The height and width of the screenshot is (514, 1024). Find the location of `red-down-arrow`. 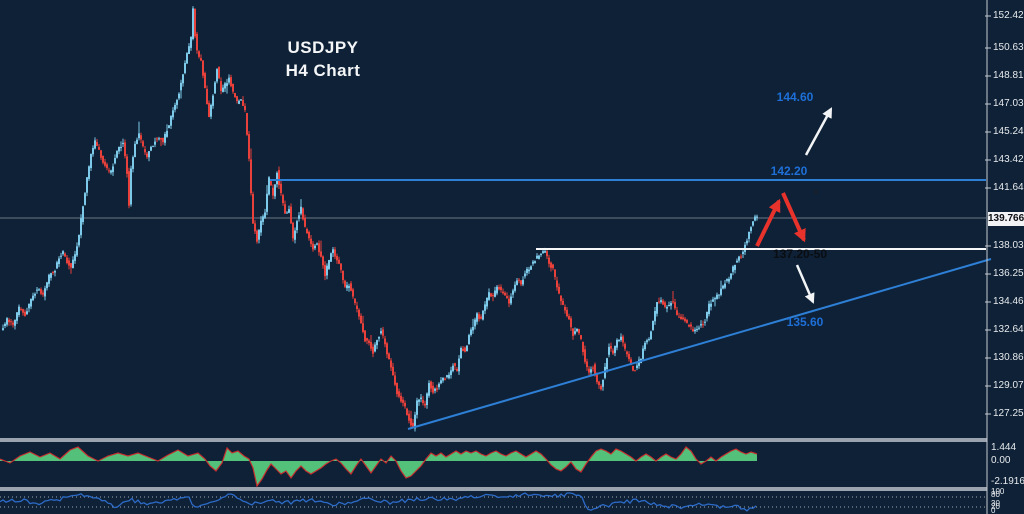

red-down-arrow is located at coordinates (793, 217).